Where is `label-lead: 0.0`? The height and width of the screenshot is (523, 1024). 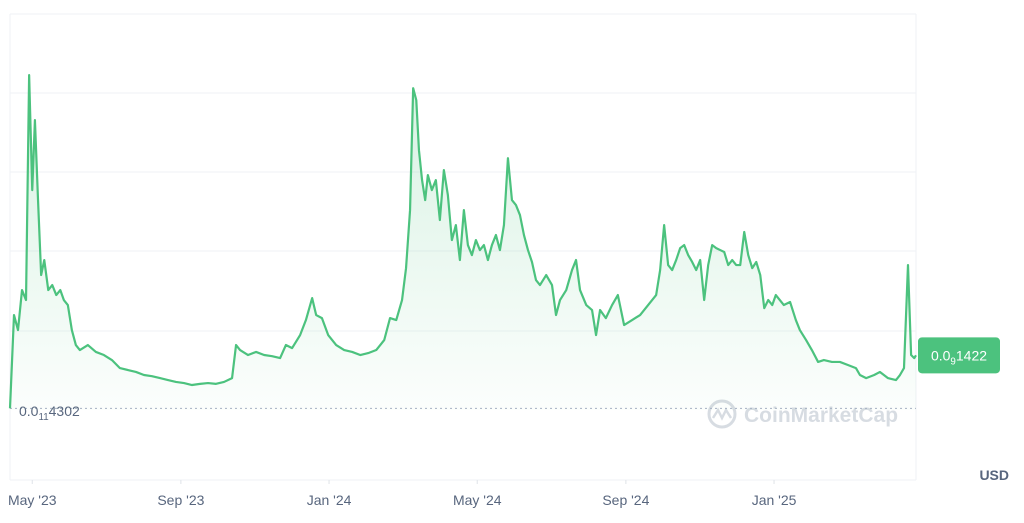 label-lead: 0.0 is located at coordinates (941, 355).